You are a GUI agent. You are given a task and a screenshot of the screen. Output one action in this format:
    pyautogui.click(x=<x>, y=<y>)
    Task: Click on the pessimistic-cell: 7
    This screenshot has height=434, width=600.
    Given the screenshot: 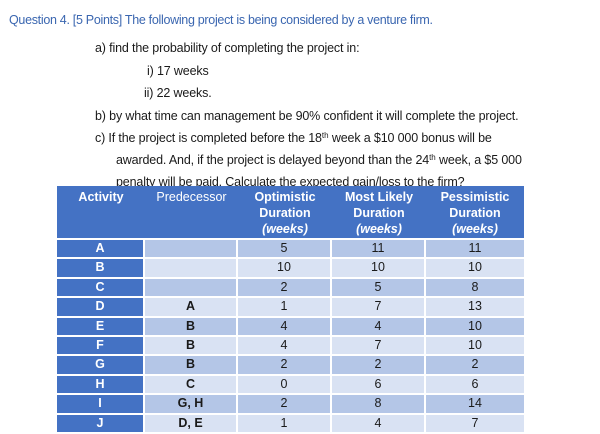 What is the action you would take?
    pyautogui.click(x=475, y=424)
    